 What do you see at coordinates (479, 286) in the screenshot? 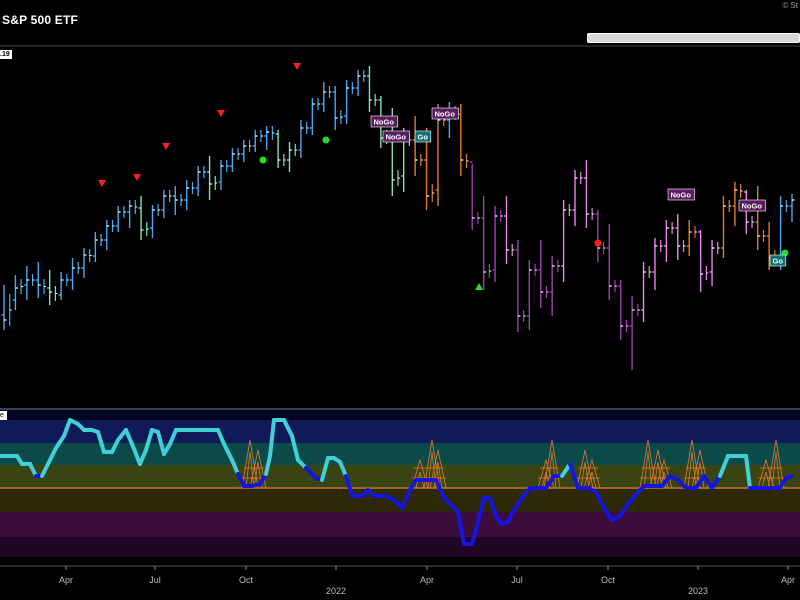
I see `green-up-triangle` at bounding box center [479, 286].